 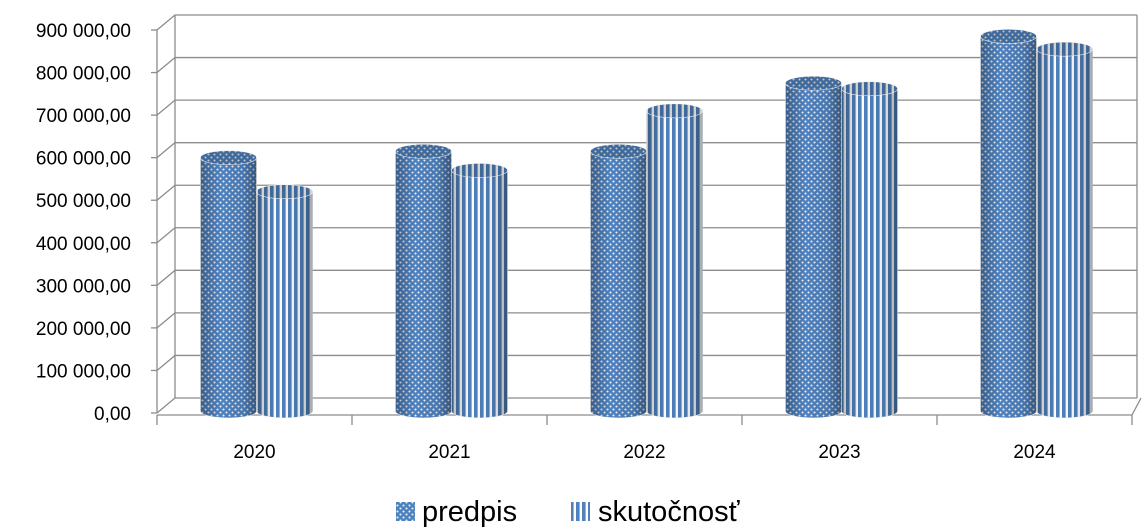 I want to click on x-axis-tick-labels: 2020 2021 2022 2023 2024, so click(x=644, y=452).